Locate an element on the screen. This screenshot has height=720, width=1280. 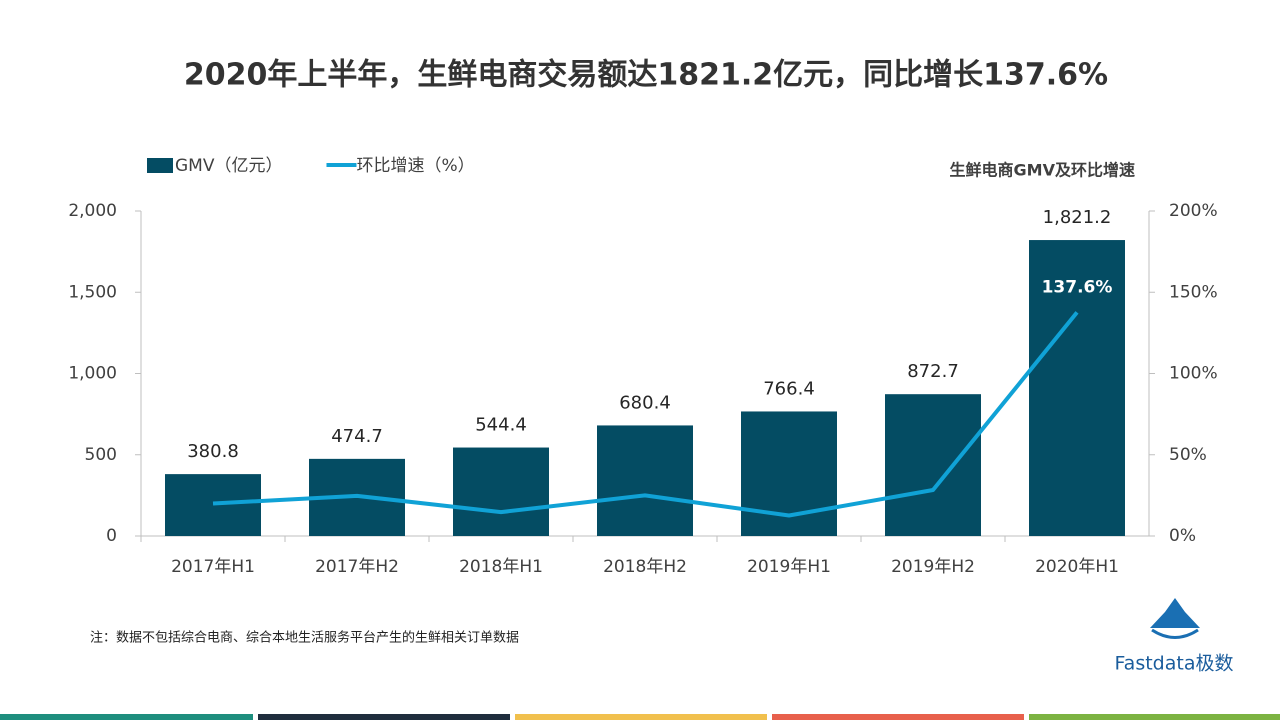
bar-value-label: 474.7 is located at coordinates (357, 436).